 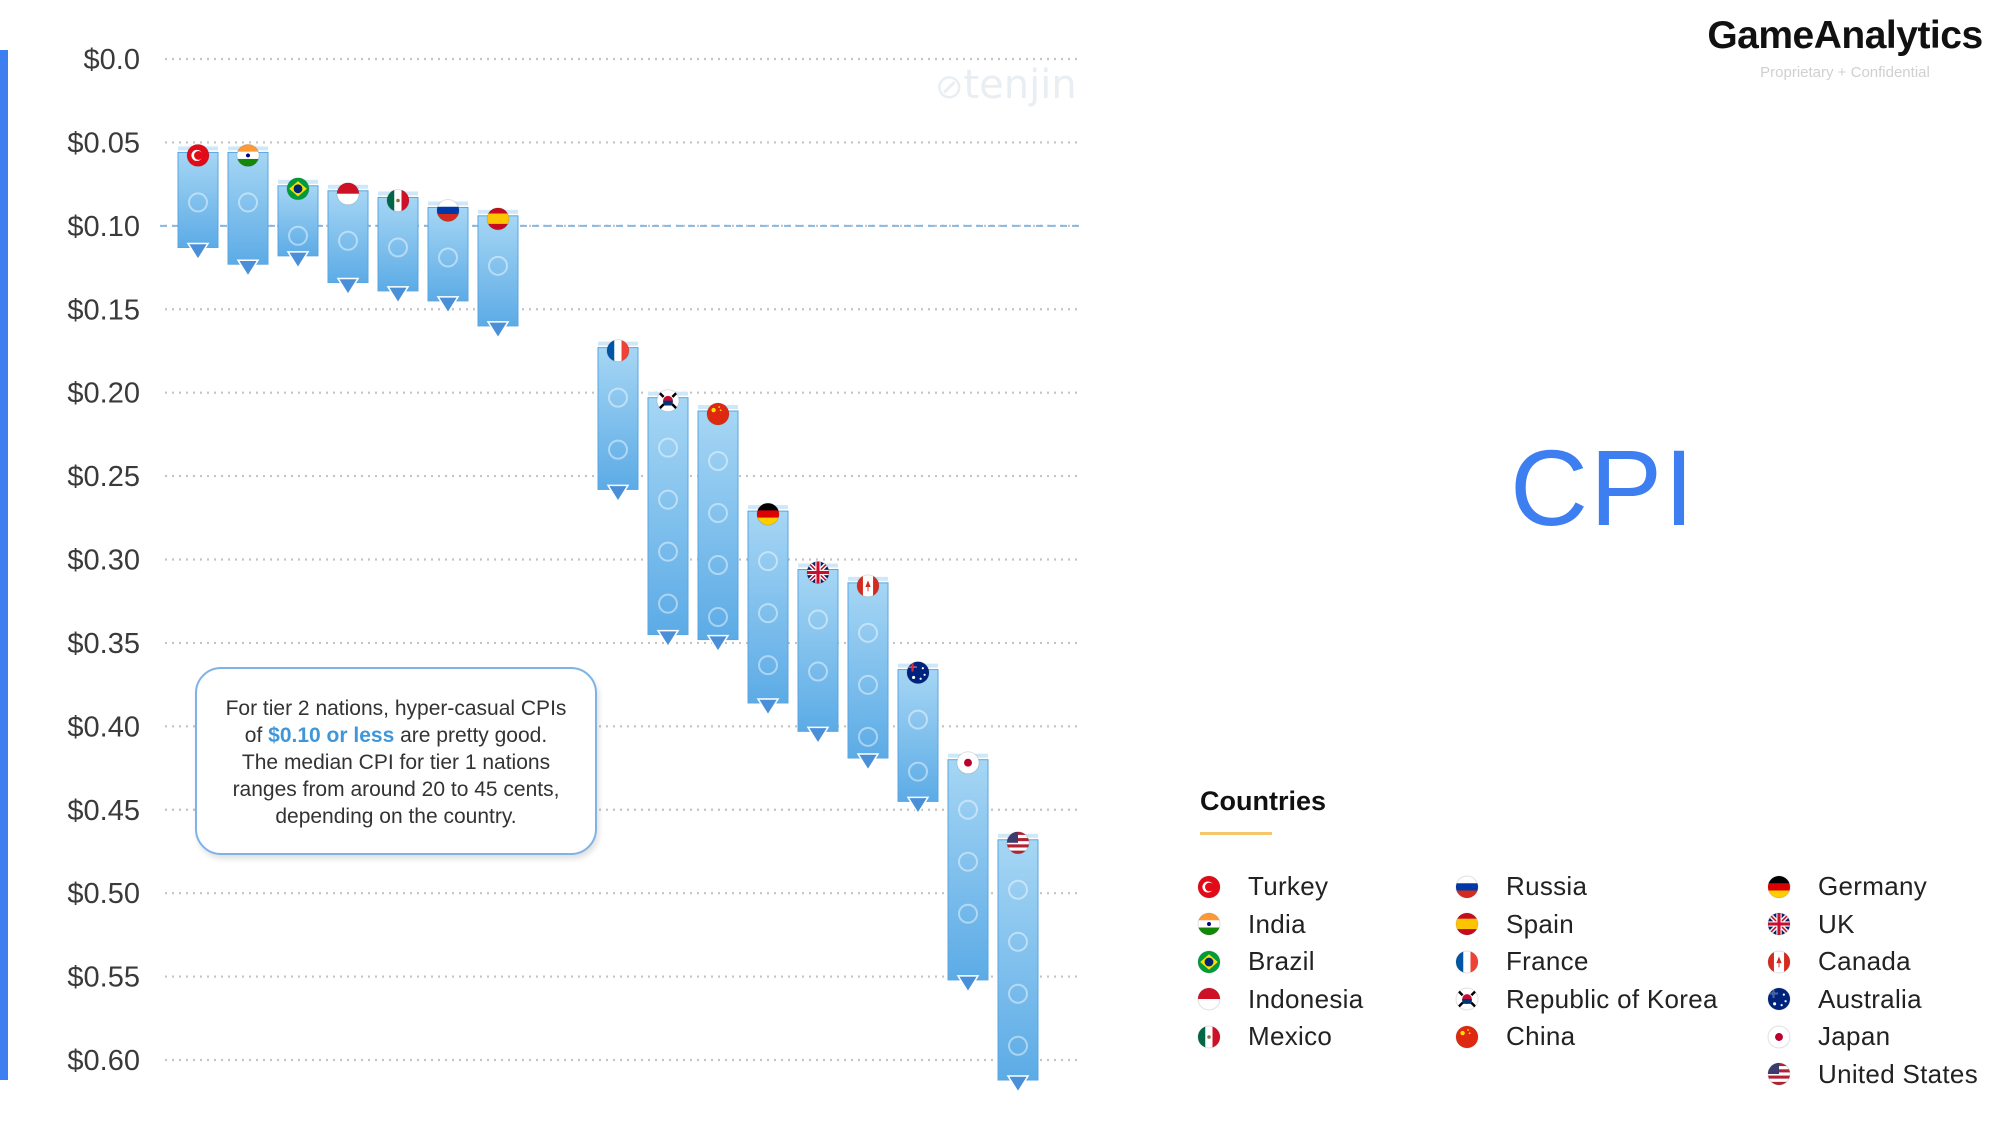 What do you see at coordinates (668, 518) in the screenshot?
I see `bar-republic-of-korea` at bounding box center [668, 518].